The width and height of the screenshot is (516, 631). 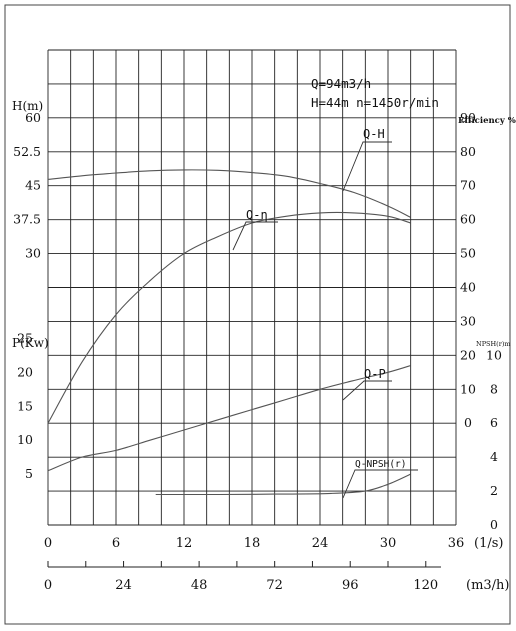 I want to click on power-tick-label: 15, so click(x=25, y=405).